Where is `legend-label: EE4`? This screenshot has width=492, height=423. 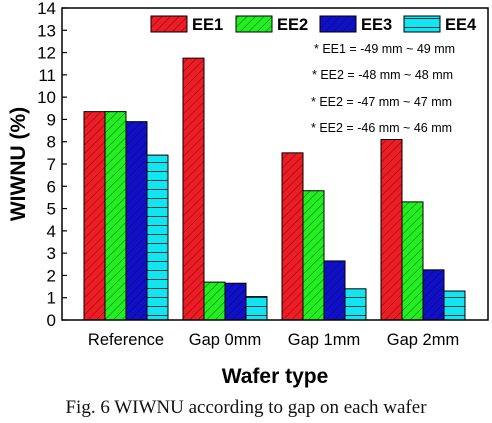 legend-label: EE4 is located at coordinates (461, 25).